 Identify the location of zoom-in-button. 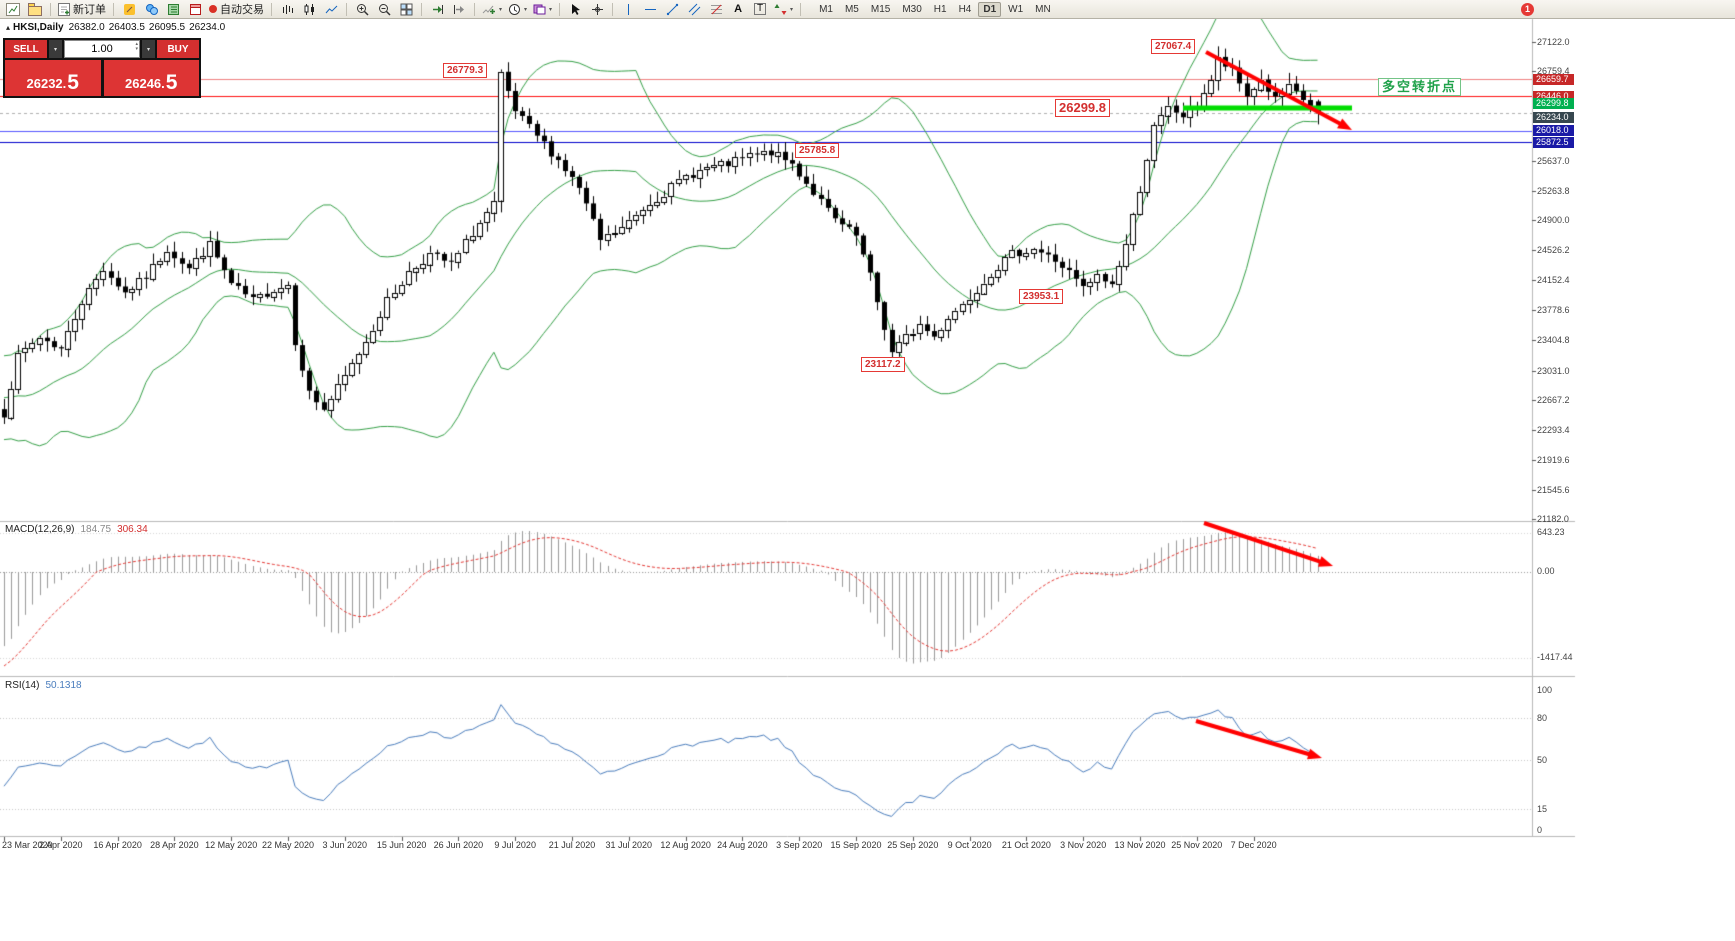
(362, 9).